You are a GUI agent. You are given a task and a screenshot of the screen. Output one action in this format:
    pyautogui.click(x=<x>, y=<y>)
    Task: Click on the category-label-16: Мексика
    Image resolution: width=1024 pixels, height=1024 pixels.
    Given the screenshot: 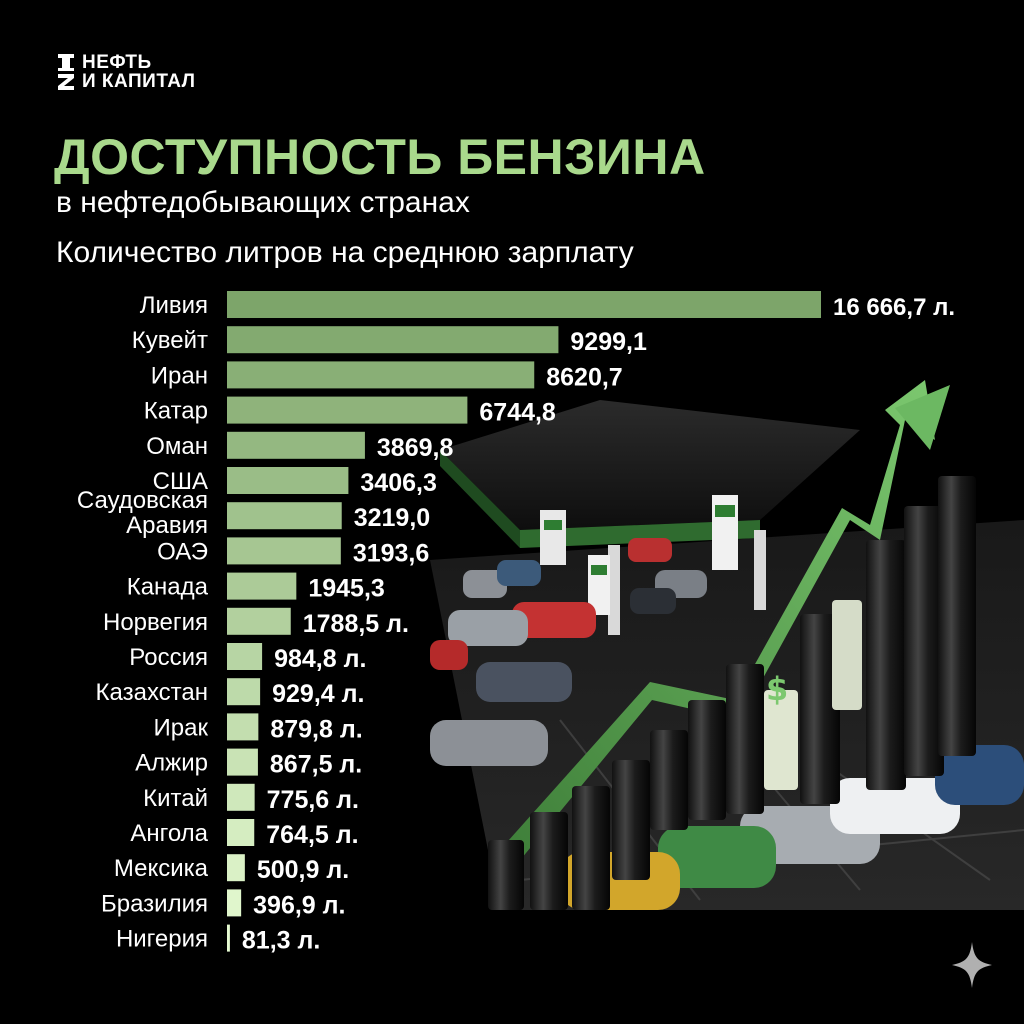 What is the action you would take?
    pyautogui.click(x=161, y=868)
    